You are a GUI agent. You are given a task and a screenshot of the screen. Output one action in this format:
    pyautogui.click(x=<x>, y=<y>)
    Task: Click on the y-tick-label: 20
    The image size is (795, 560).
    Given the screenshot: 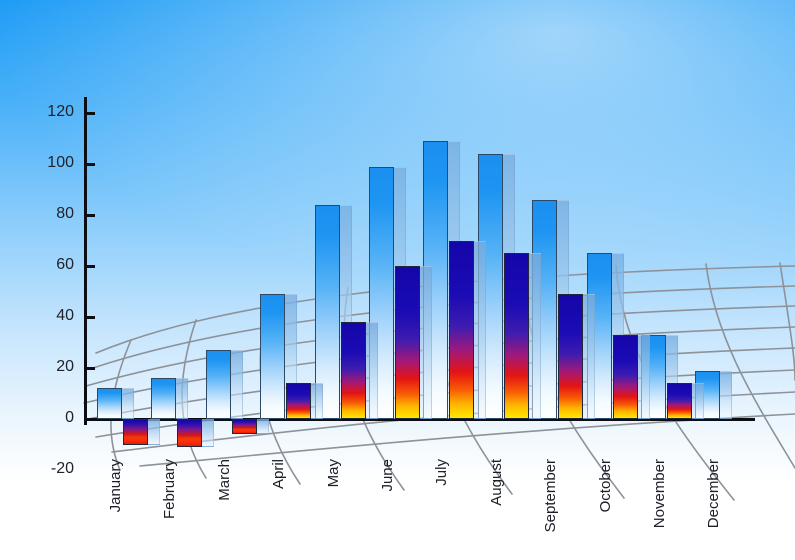 What is the action you would take?
    pyautogui.click(x=65, y=366)
    